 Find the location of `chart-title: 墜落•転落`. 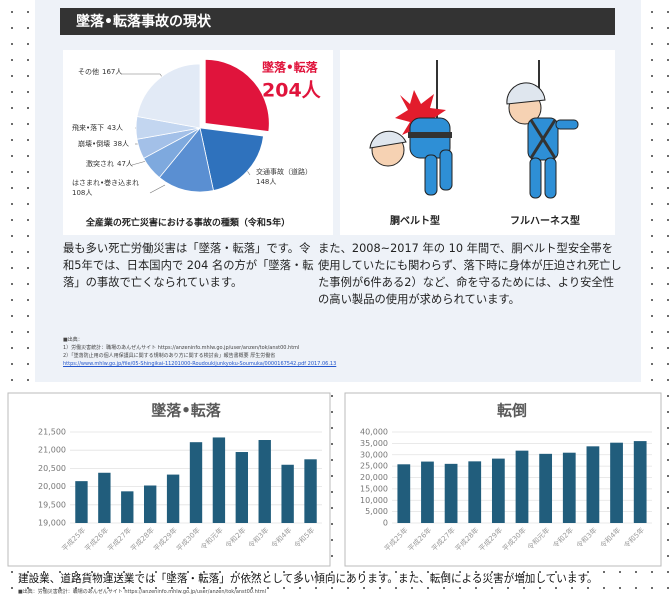

chart-title: 墜落•転落 is located at coordinates (186, 411).